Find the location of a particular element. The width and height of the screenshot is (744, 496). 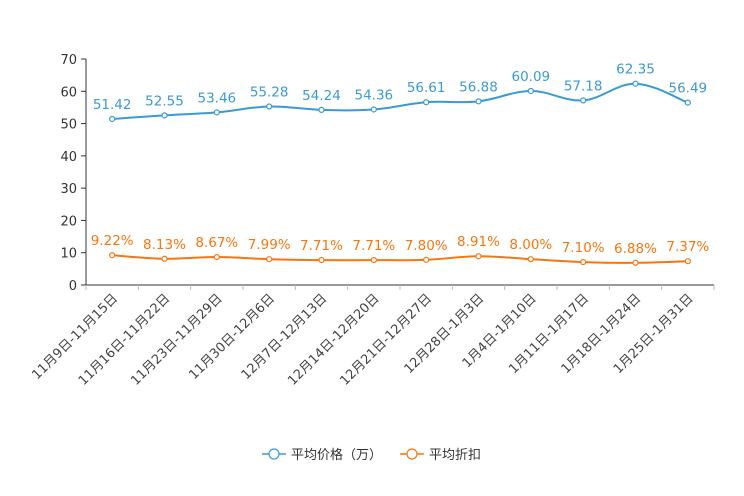

x-tick-label: 11月23日-11月29日 is located at coordinates (176, 339).